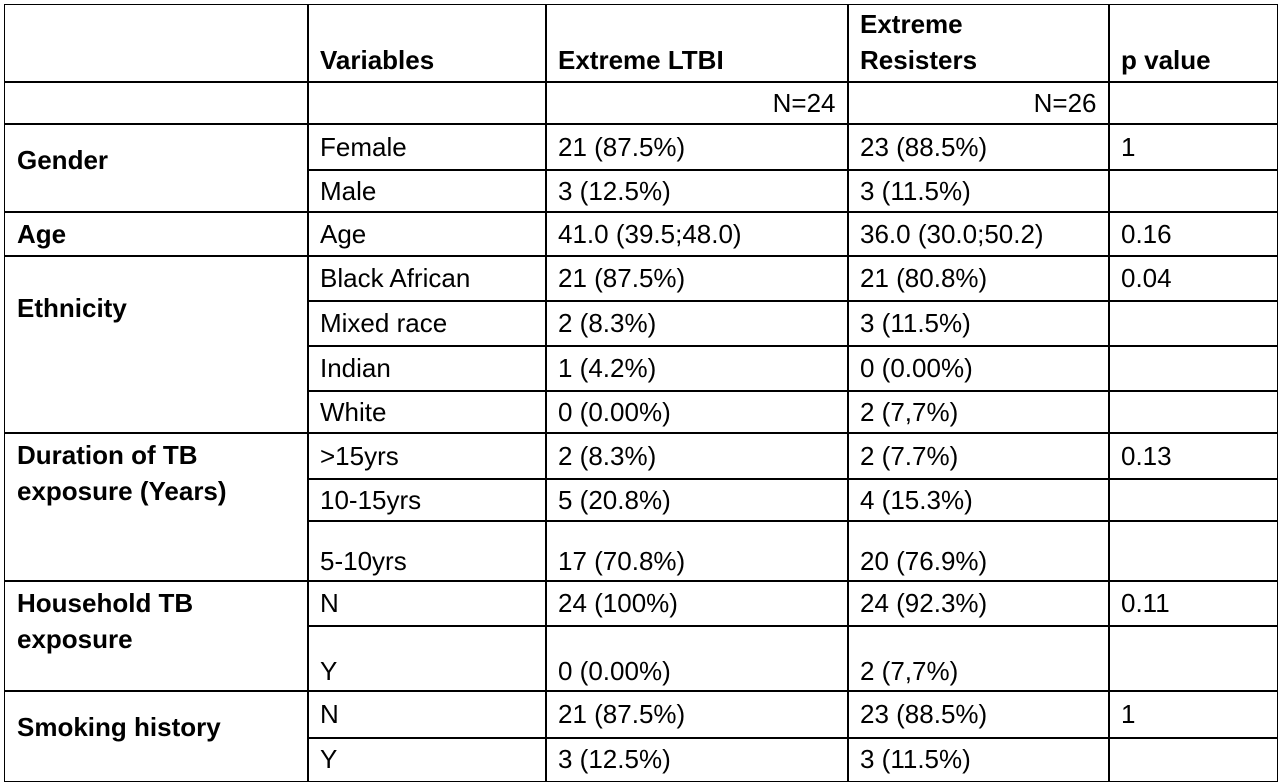 Image resolution: width=1280 pixels, height=783 pixels. I want to click on data-cell: 20 (76.9%), so click(978, 551).